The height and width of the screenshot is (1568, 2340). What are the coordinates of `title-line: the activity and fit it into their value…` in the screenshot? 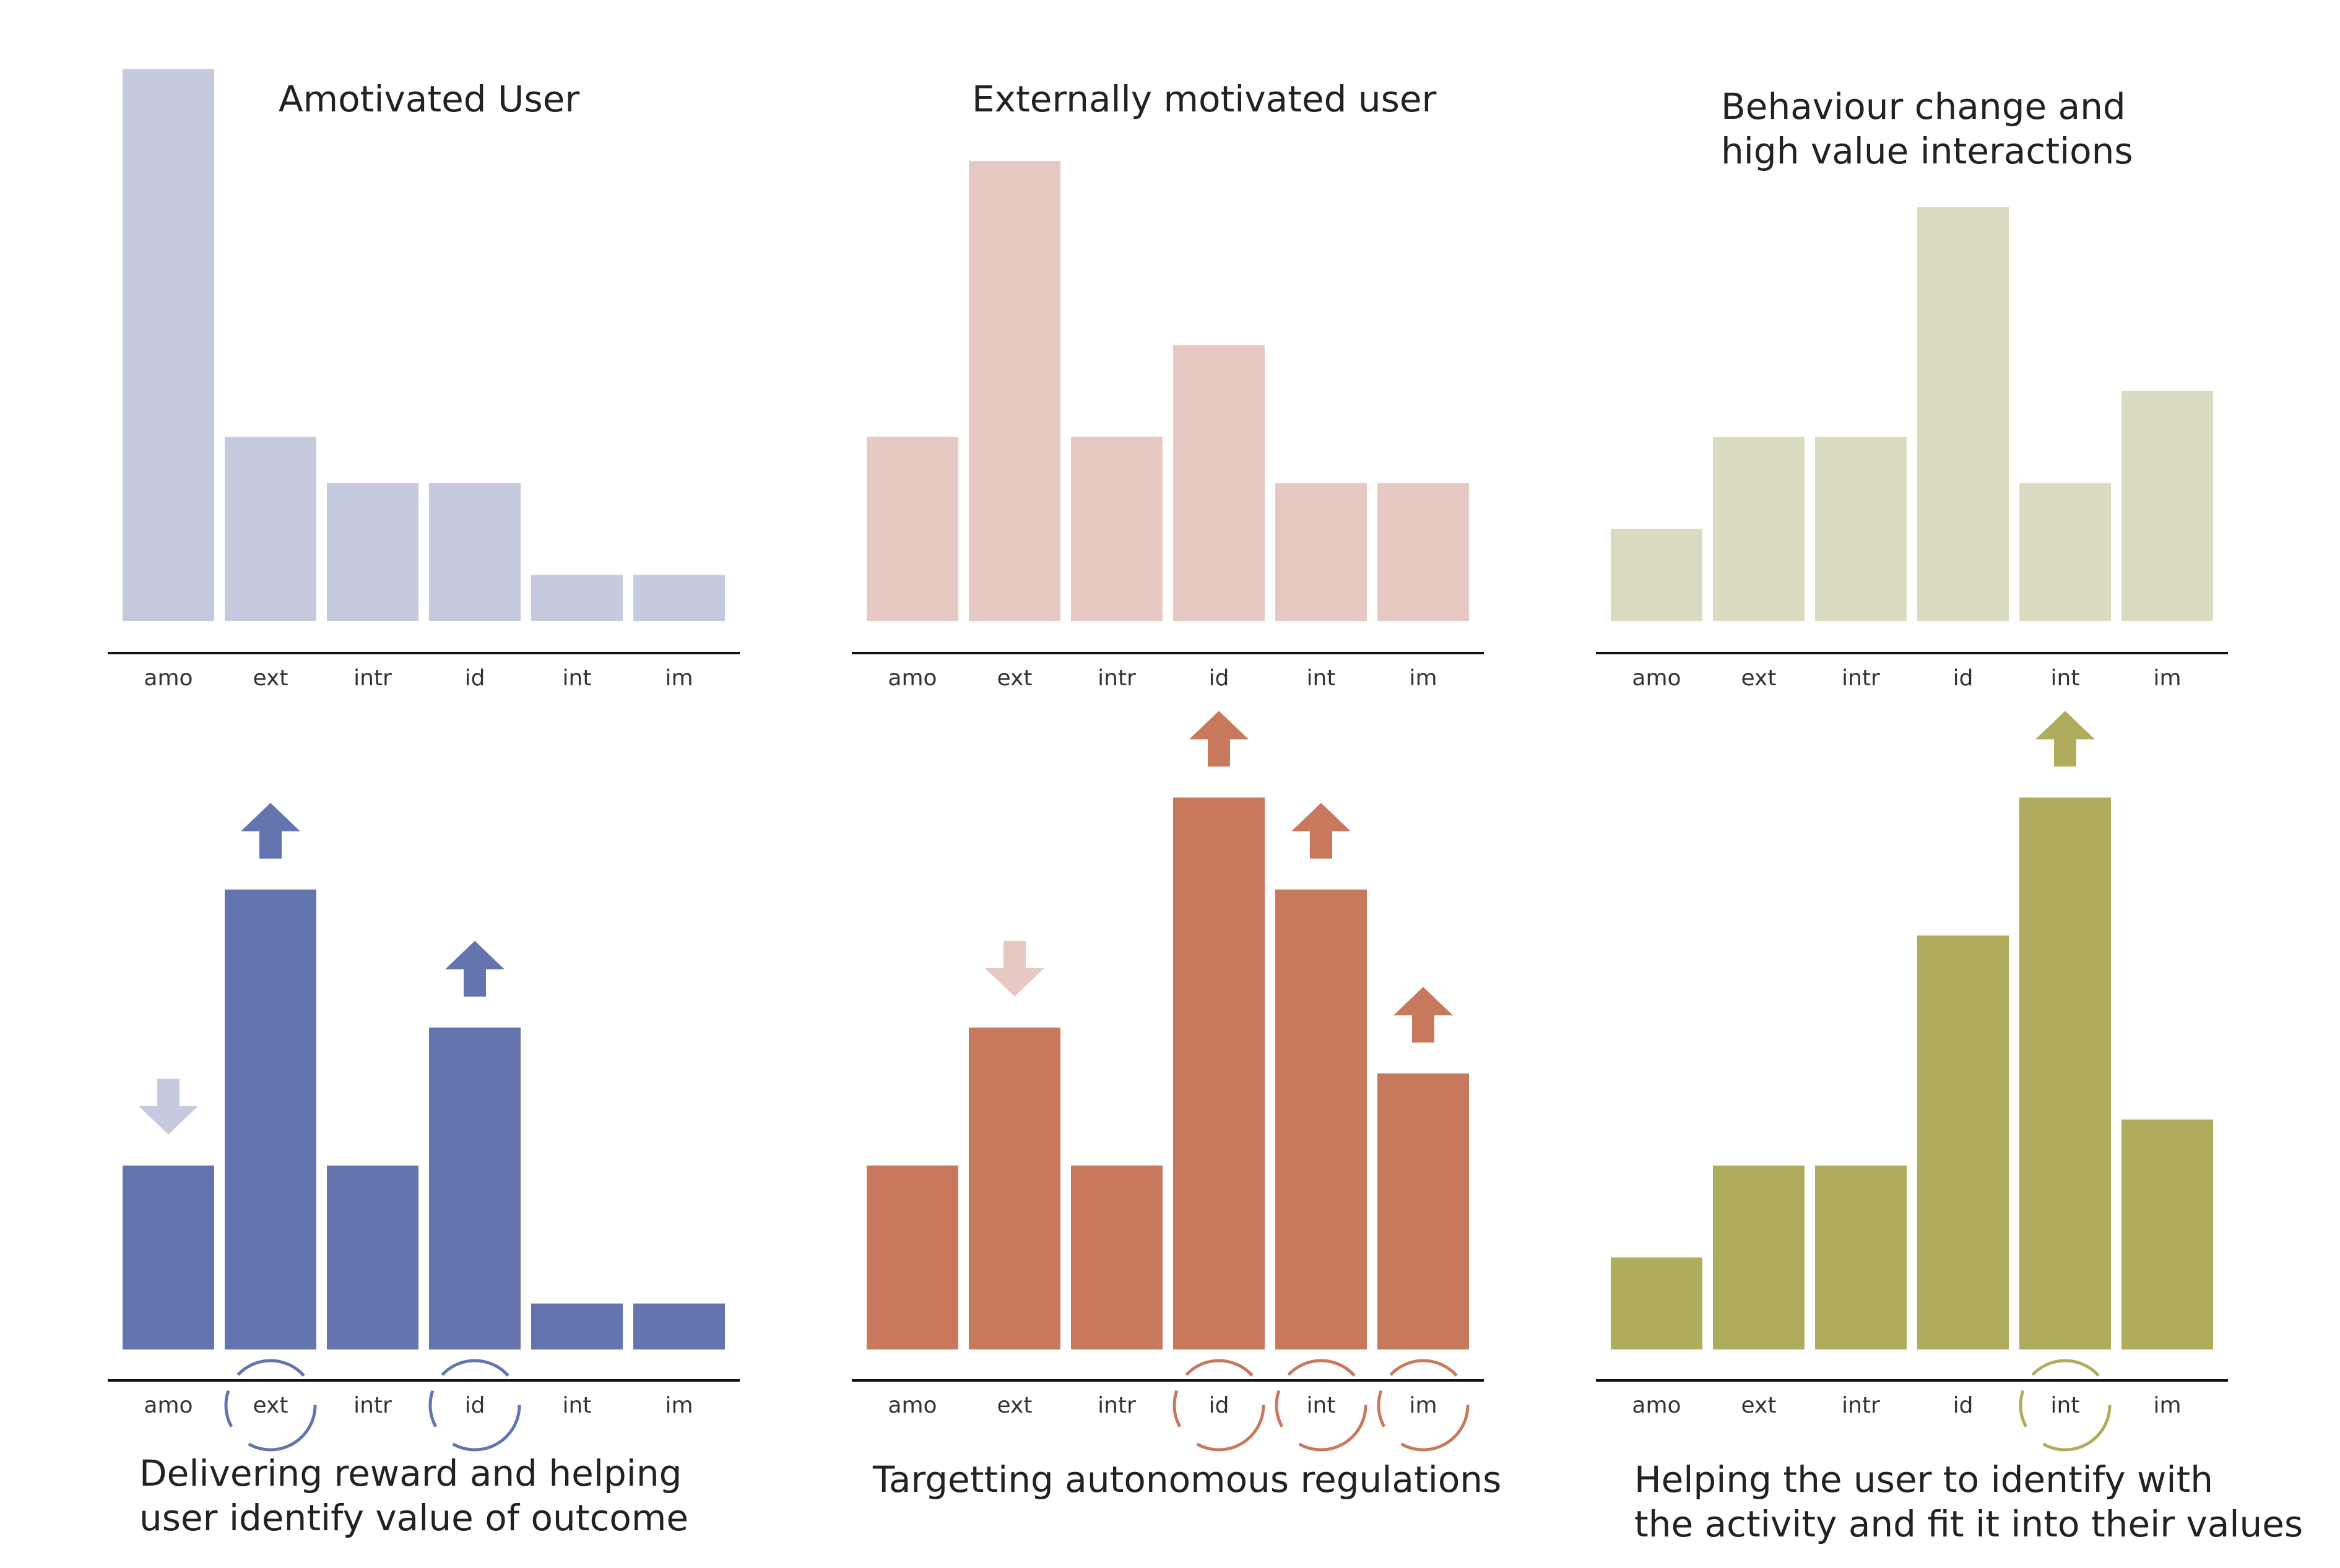 It's located at (1968, 1524).